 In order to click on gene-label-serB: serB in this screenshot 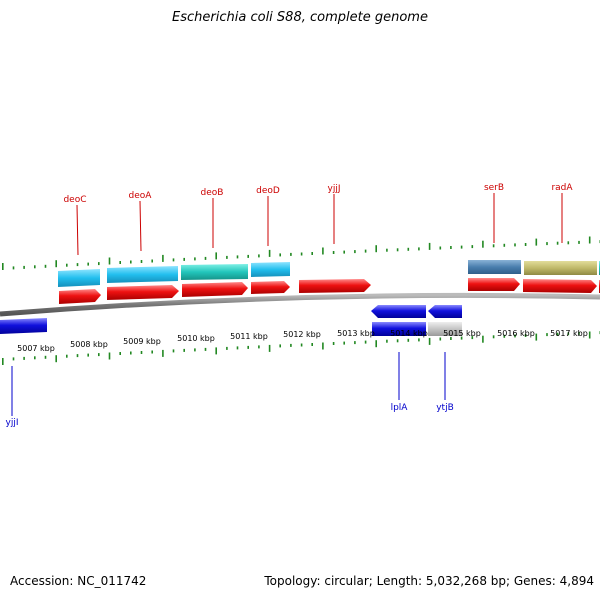, I will do `click(494, 188)`.